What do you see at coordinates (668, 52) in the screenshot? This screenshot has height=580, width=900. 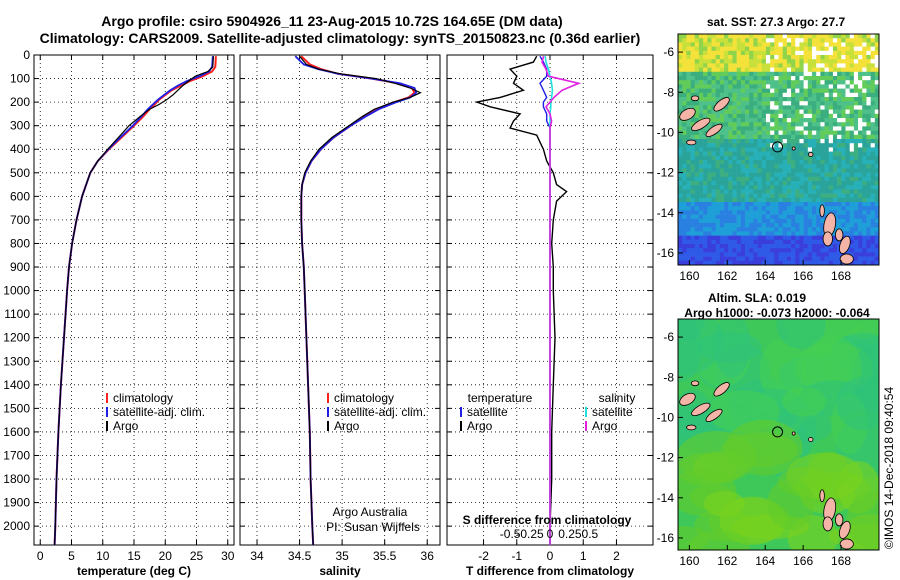 I see `y-tick-label: -6` at bounding box center [668, 52].